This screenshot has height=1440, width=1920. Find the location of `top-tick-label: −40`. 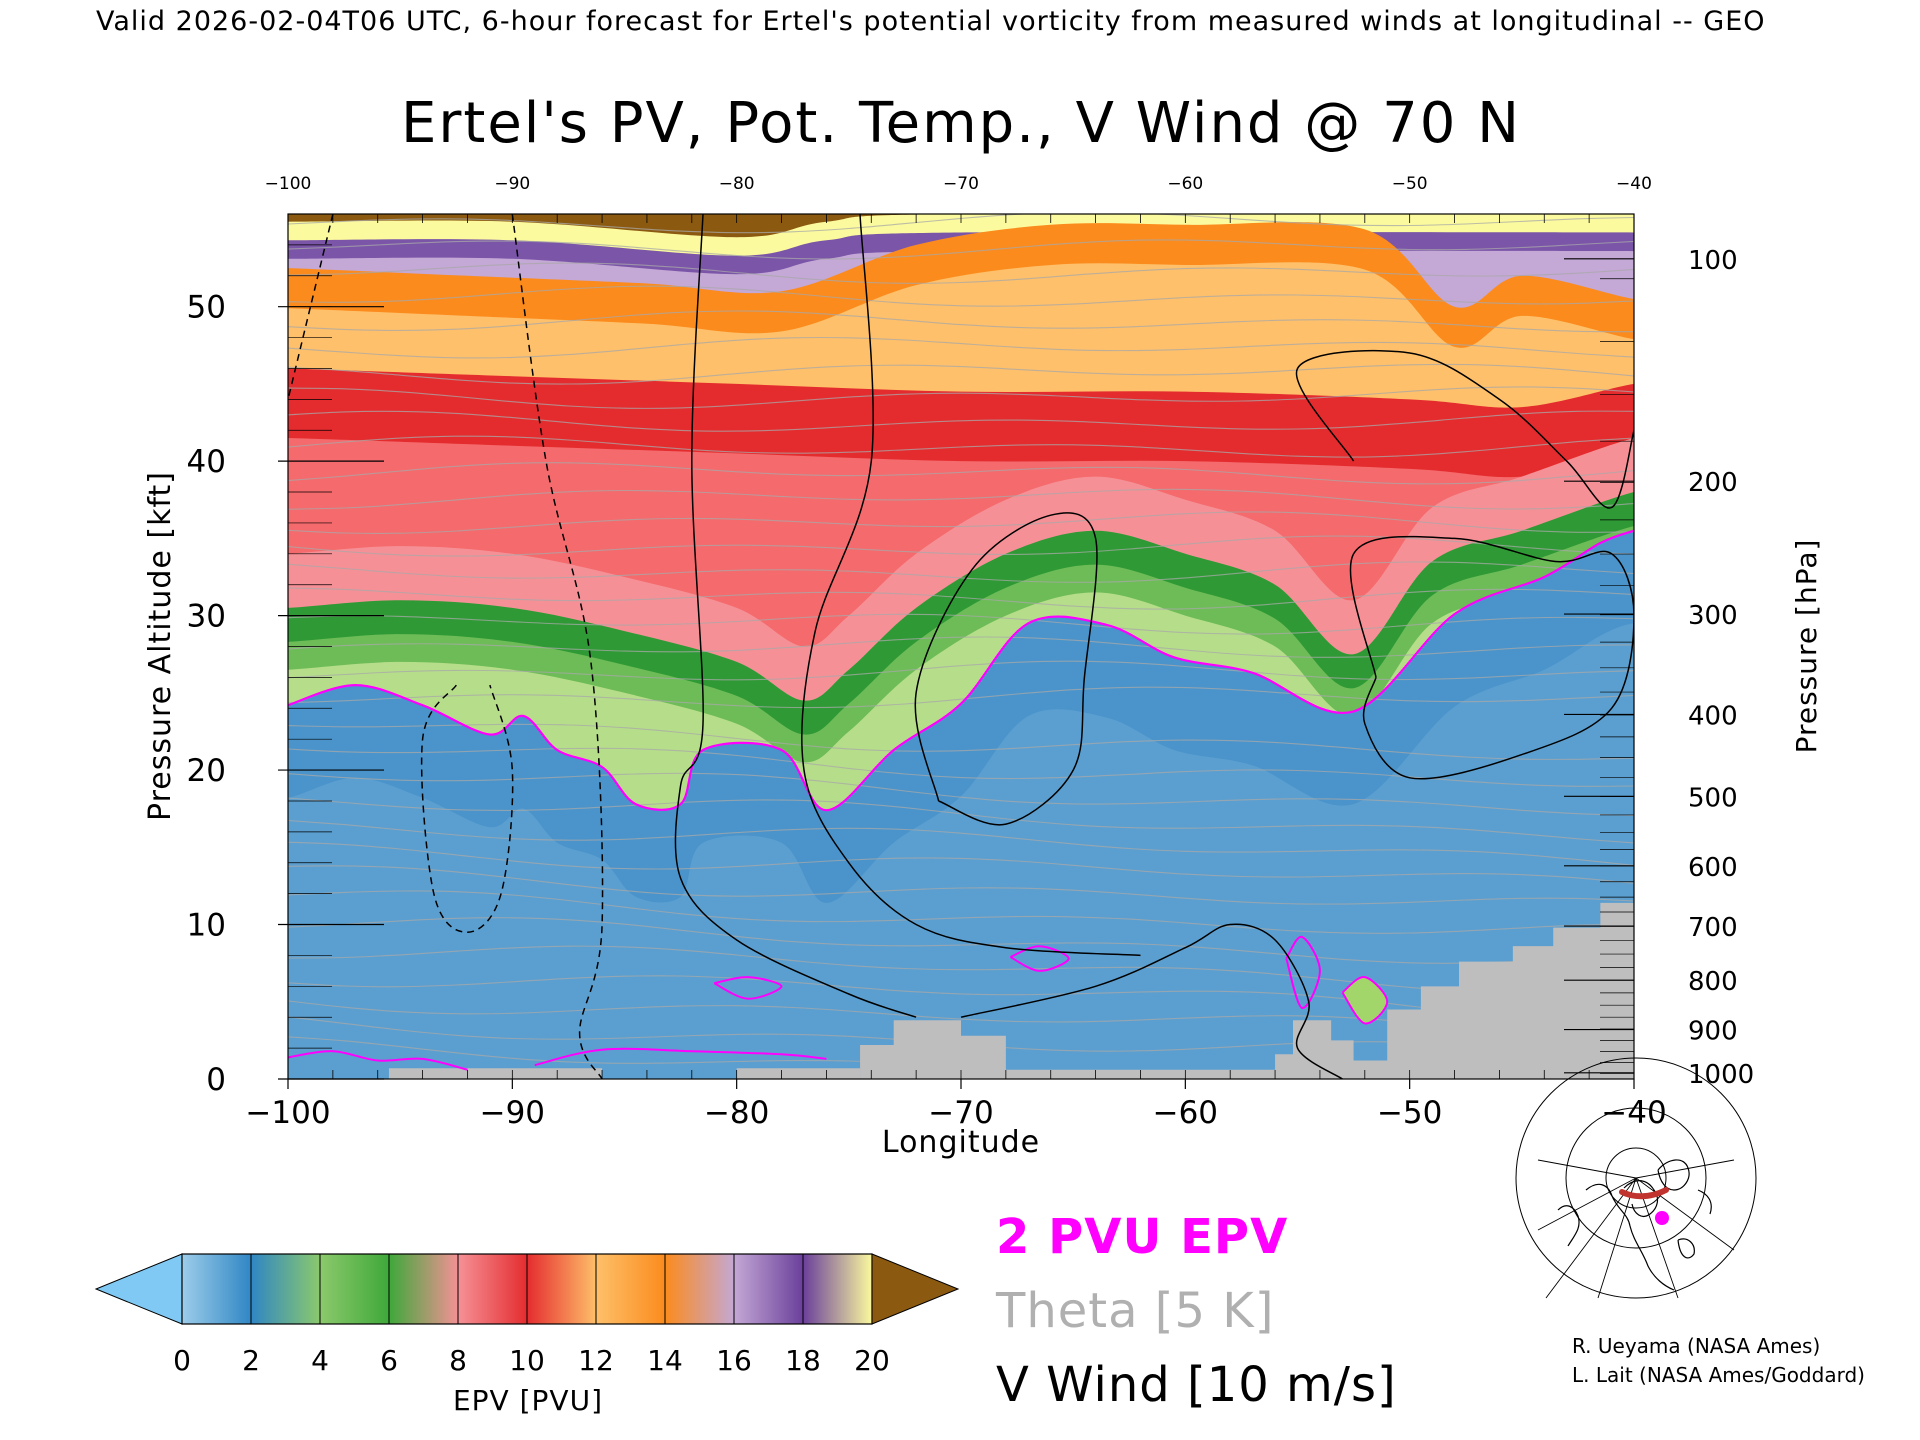

top-tick-label: −40 is located at coordinates (1634, 184).